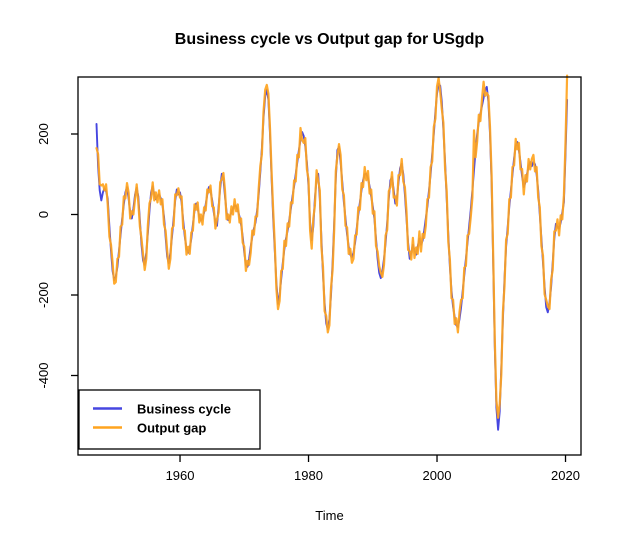  What do you see at coordinates (43, 134) in the screenshot?
I see `y-tick-label: 200` at bounding box center [43, 134].